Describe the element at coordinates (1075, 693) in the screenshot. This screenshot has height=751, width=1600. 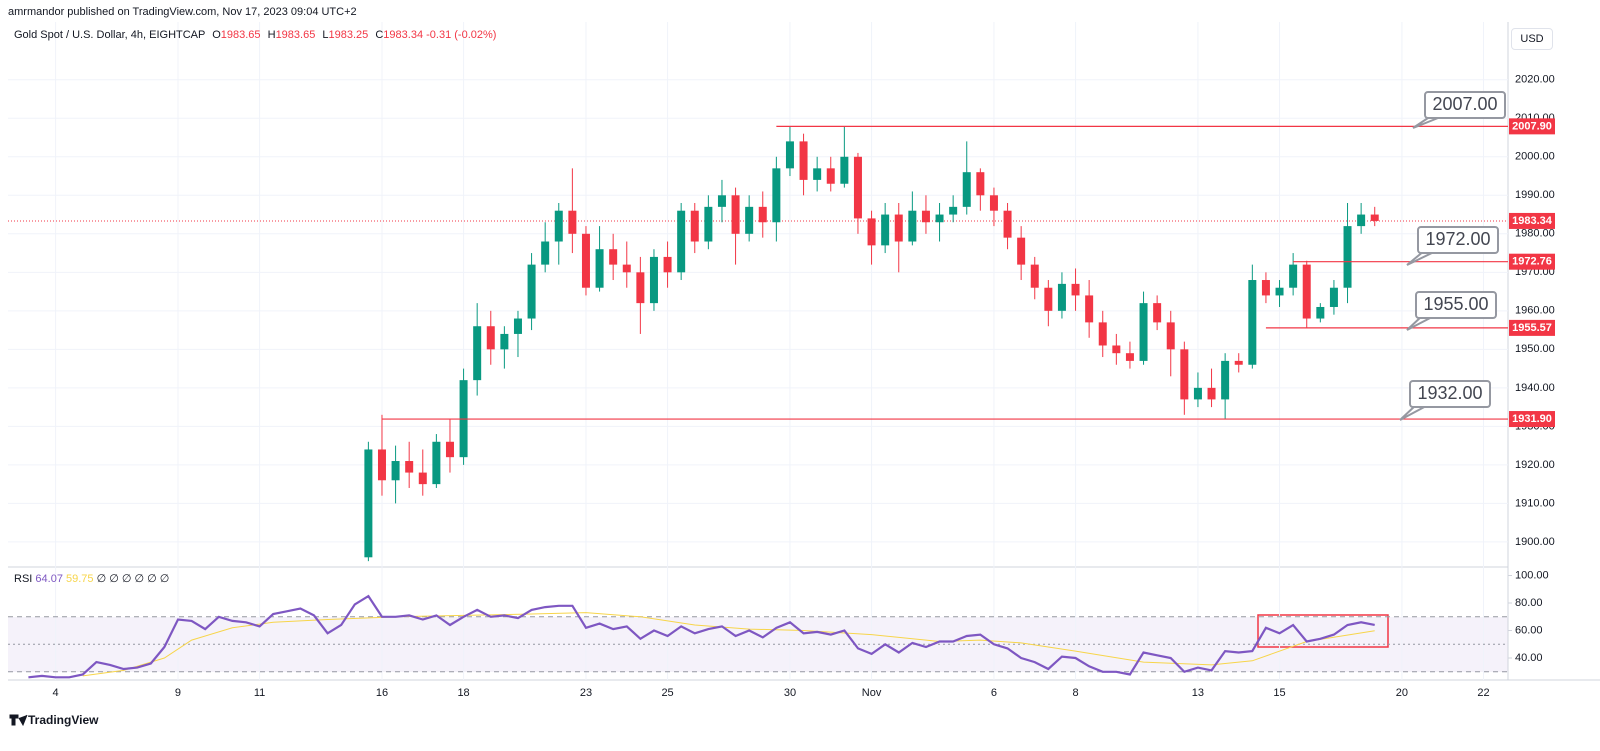
I see `x-tick-label: 8` at that location.